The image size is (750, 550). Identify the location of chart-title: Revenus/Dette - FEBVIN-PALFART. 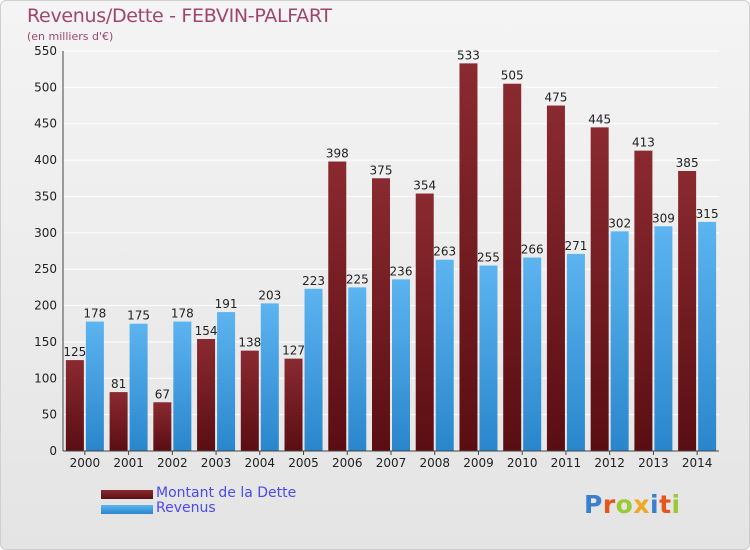
(179, 16).